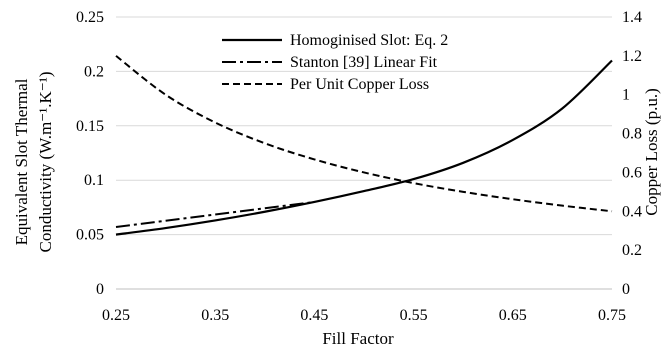 This screenshot has height=349, width=668. What do you see at coordinates (215, 214) in the screenshot?
I see `series-stanton-linear-fit` at bounding box center [215, 214].